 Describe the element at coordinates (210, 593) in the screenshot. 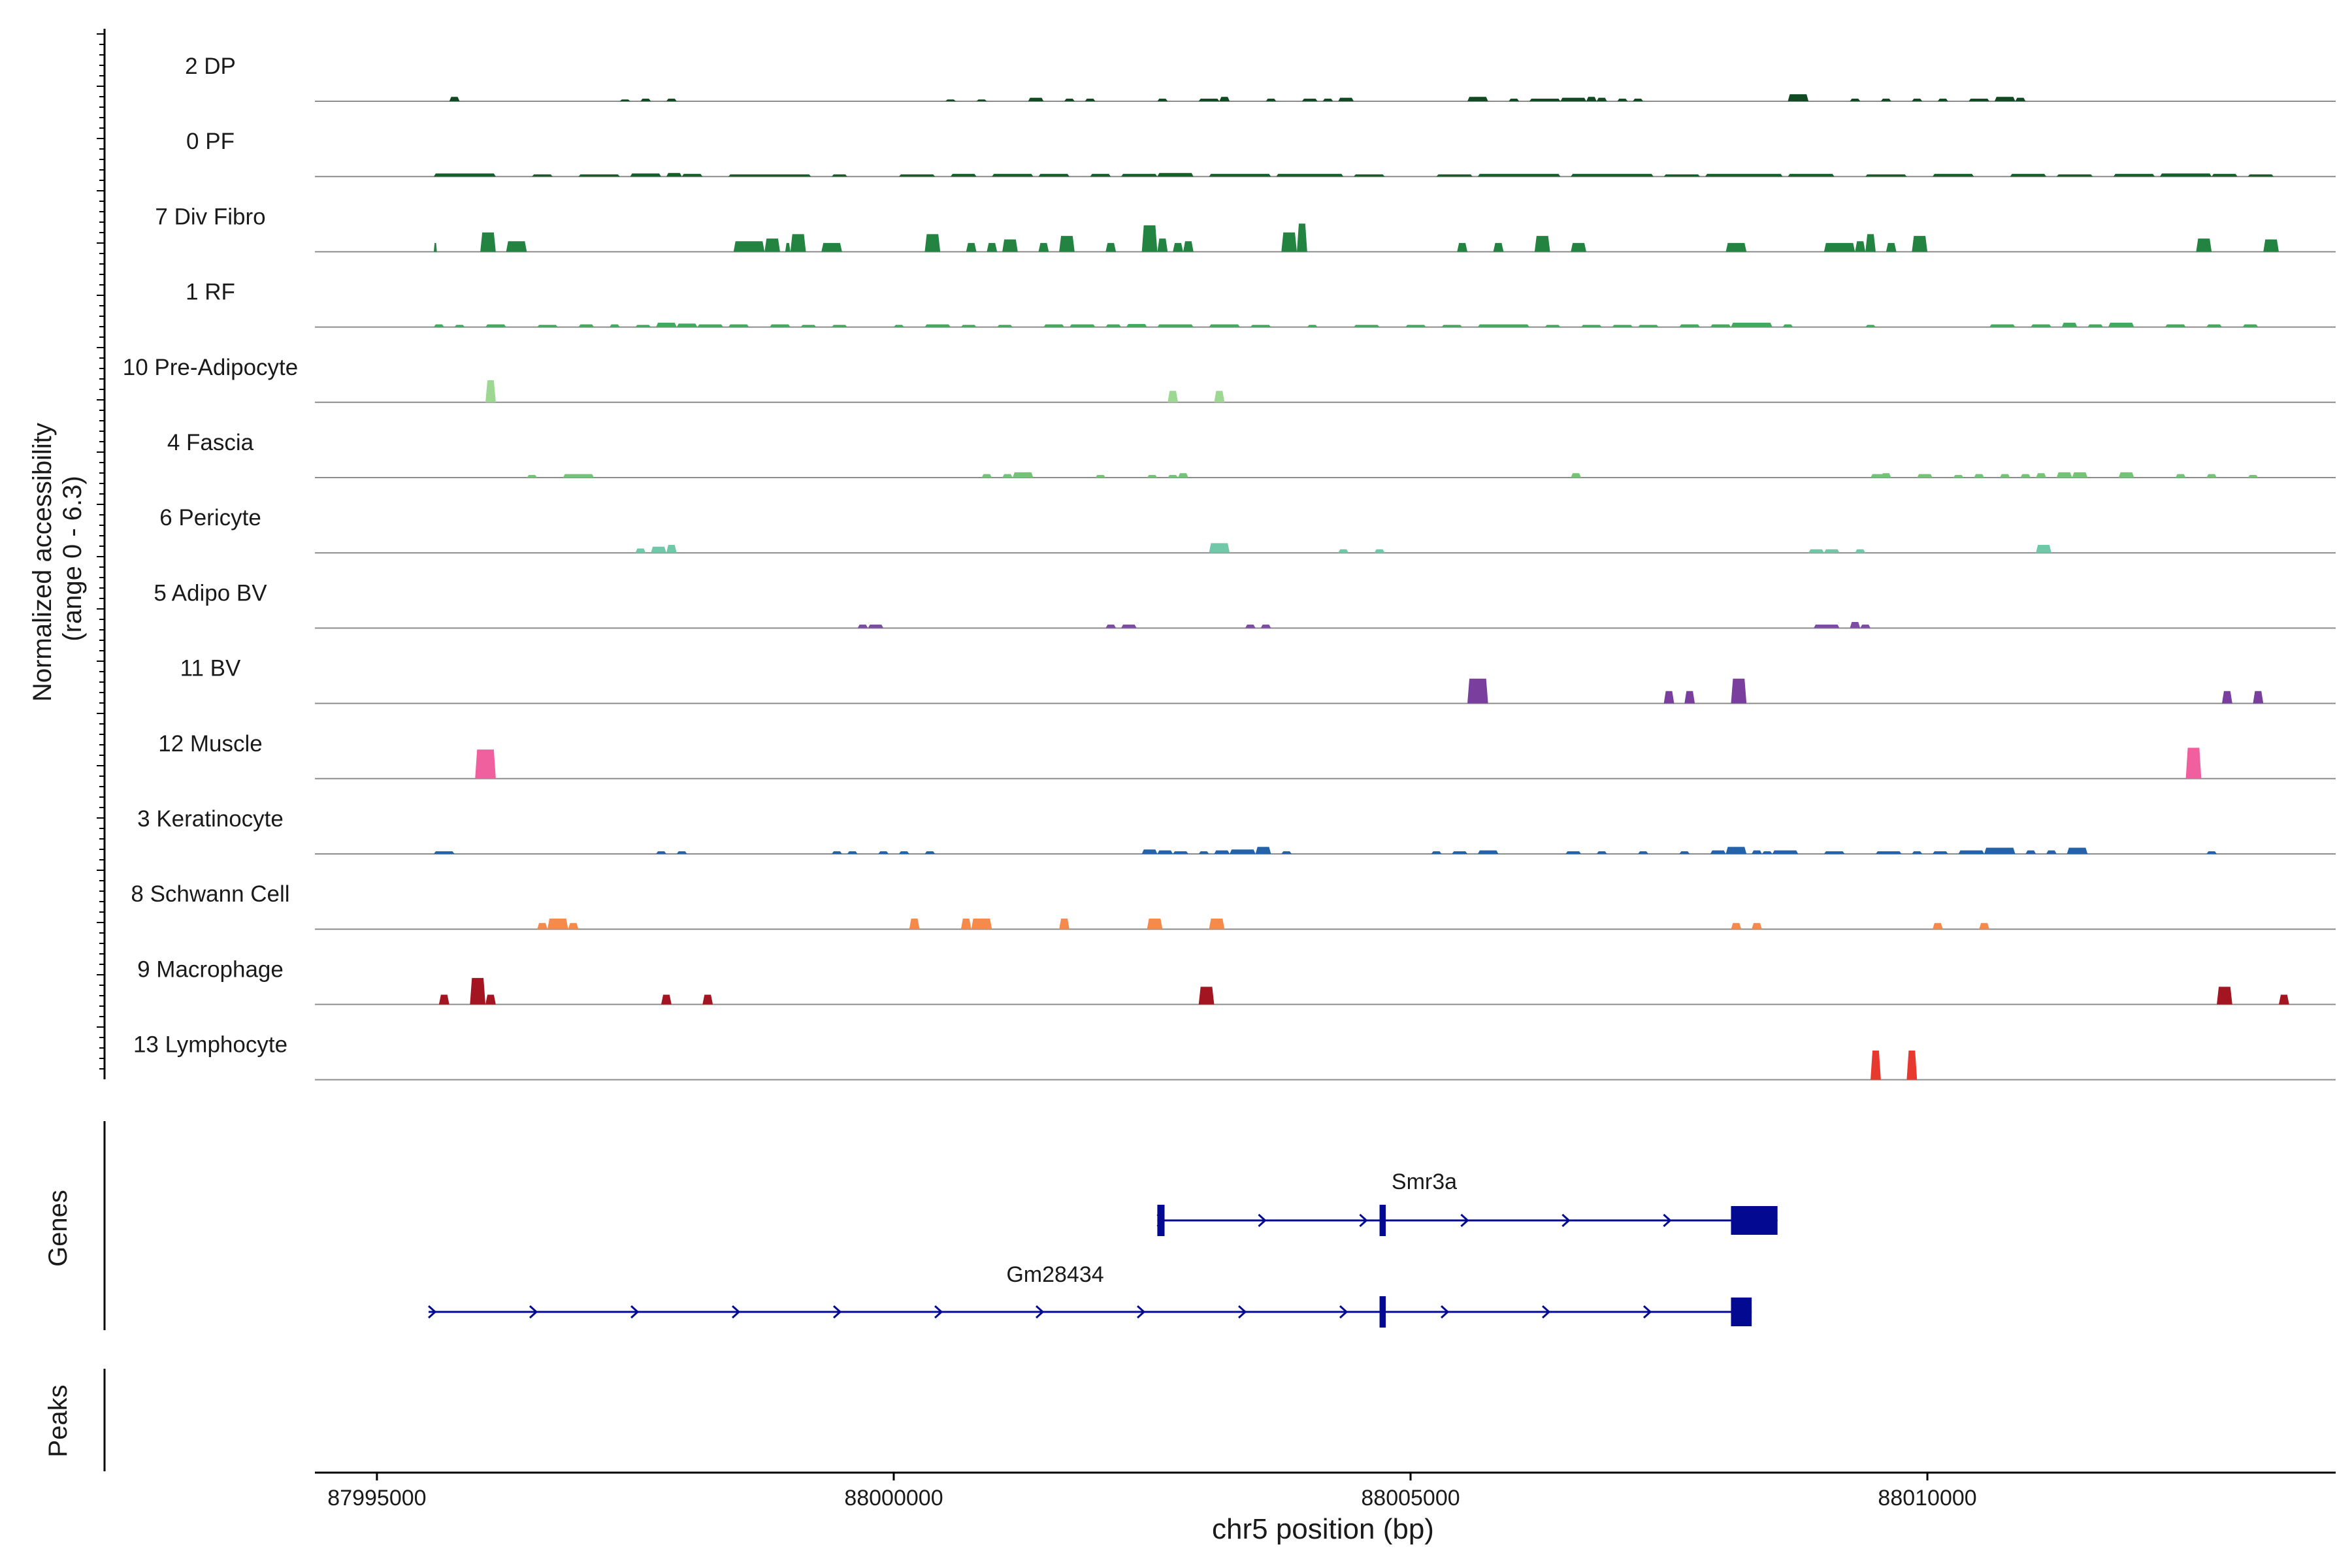

I see `track-label: 5 Adipo BV` at that location.